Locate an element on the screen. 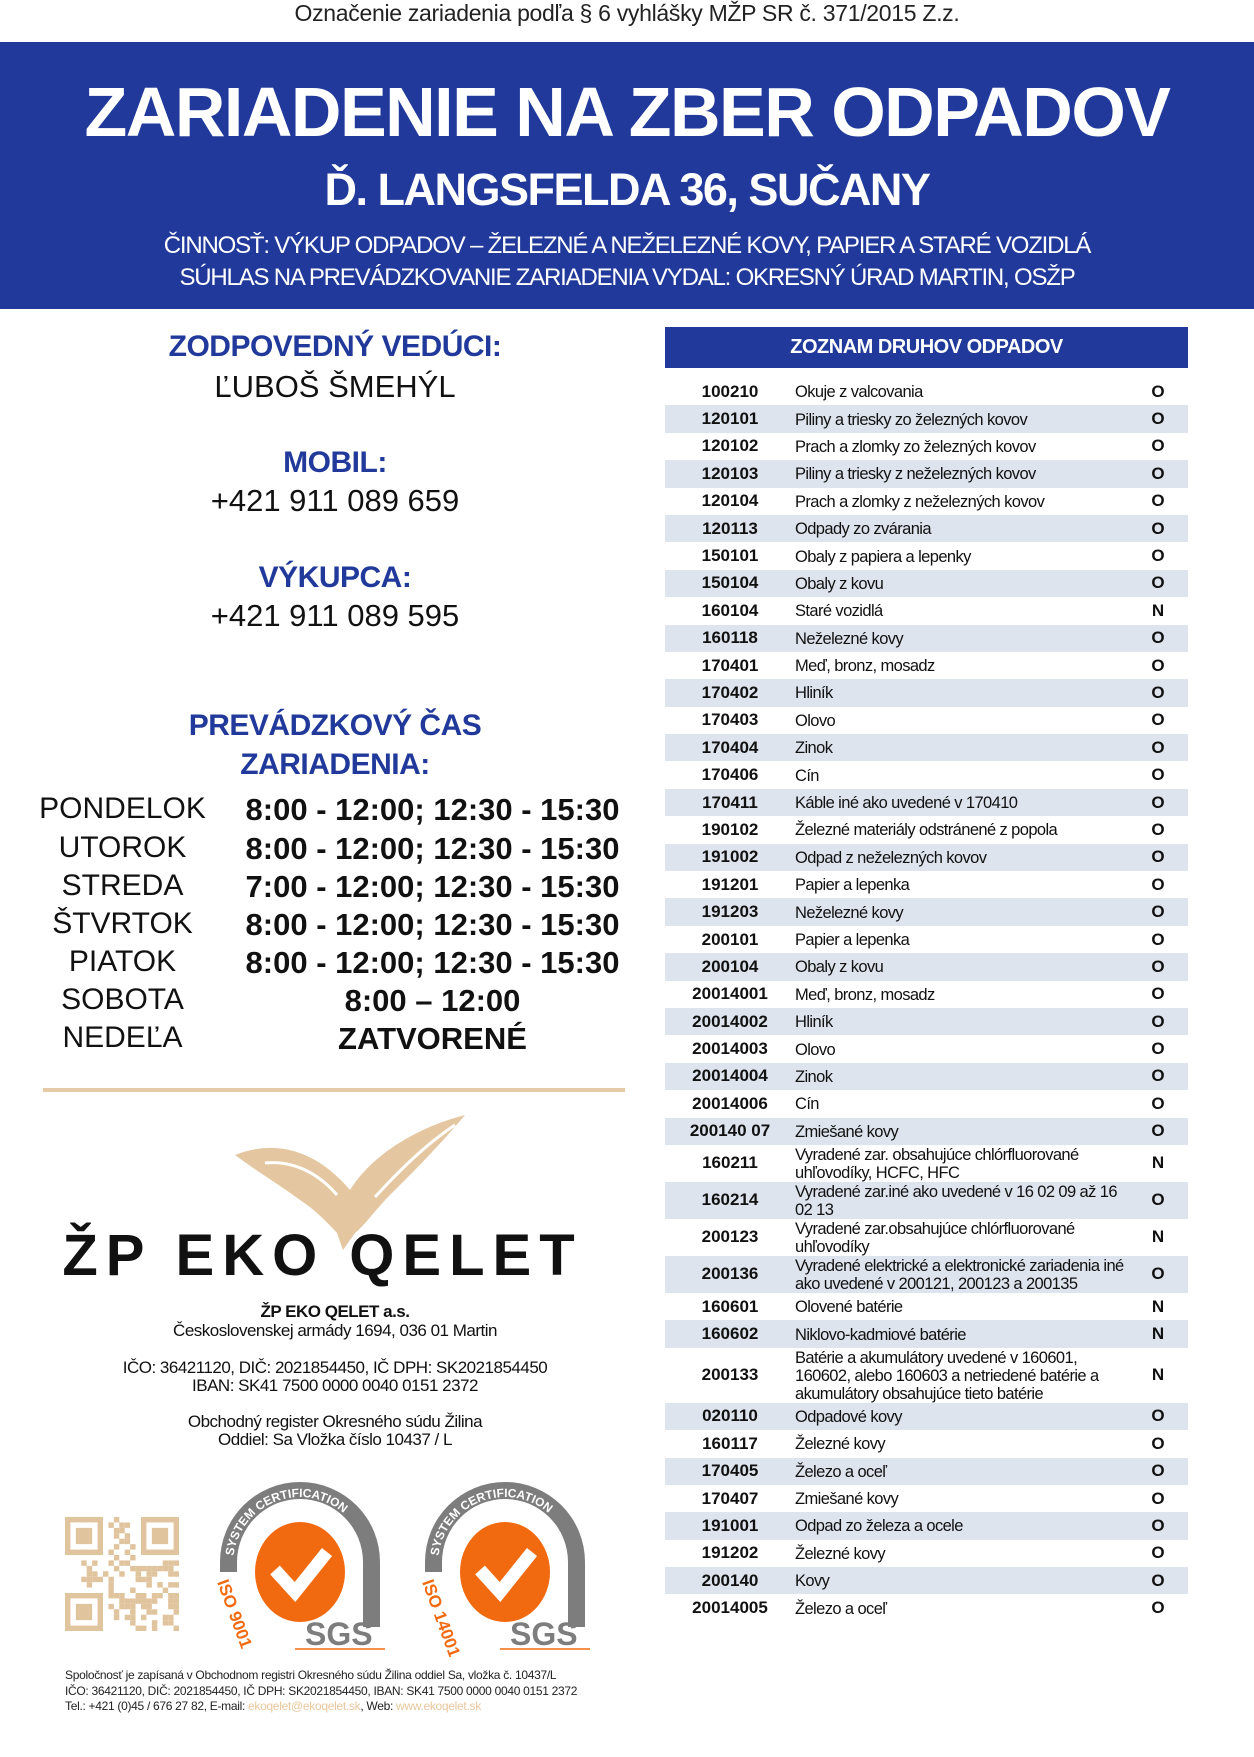 The width and height of the screenshot is (1254, 1757). waste-description: Niklovo-kadmiové batérie is located at coordinates (880, 1334).